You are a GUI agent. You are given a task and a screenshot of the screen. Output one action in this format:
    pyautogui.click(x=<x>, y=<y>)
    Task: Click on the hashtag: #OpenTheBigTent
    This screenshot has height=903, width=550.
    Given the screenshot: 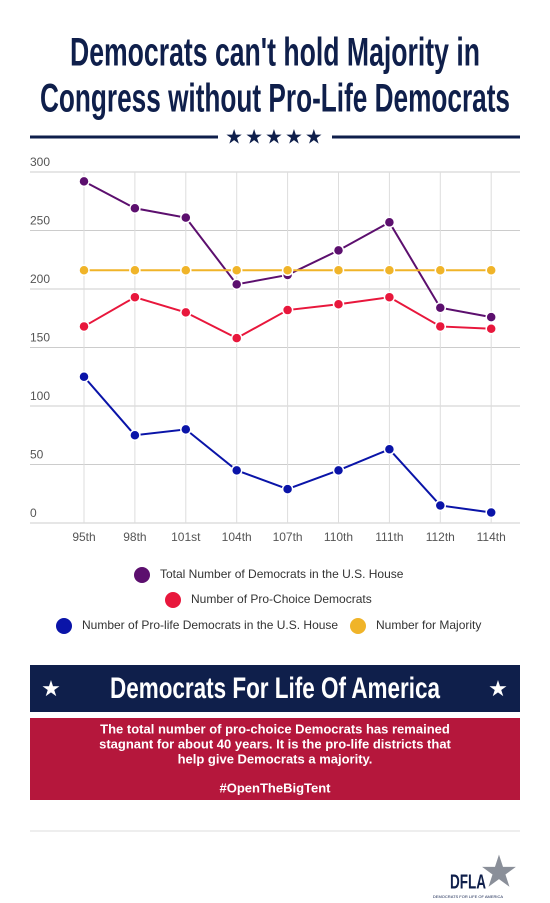 What is the action you would take?
    pyautogui.click(x=276, y=787)
    